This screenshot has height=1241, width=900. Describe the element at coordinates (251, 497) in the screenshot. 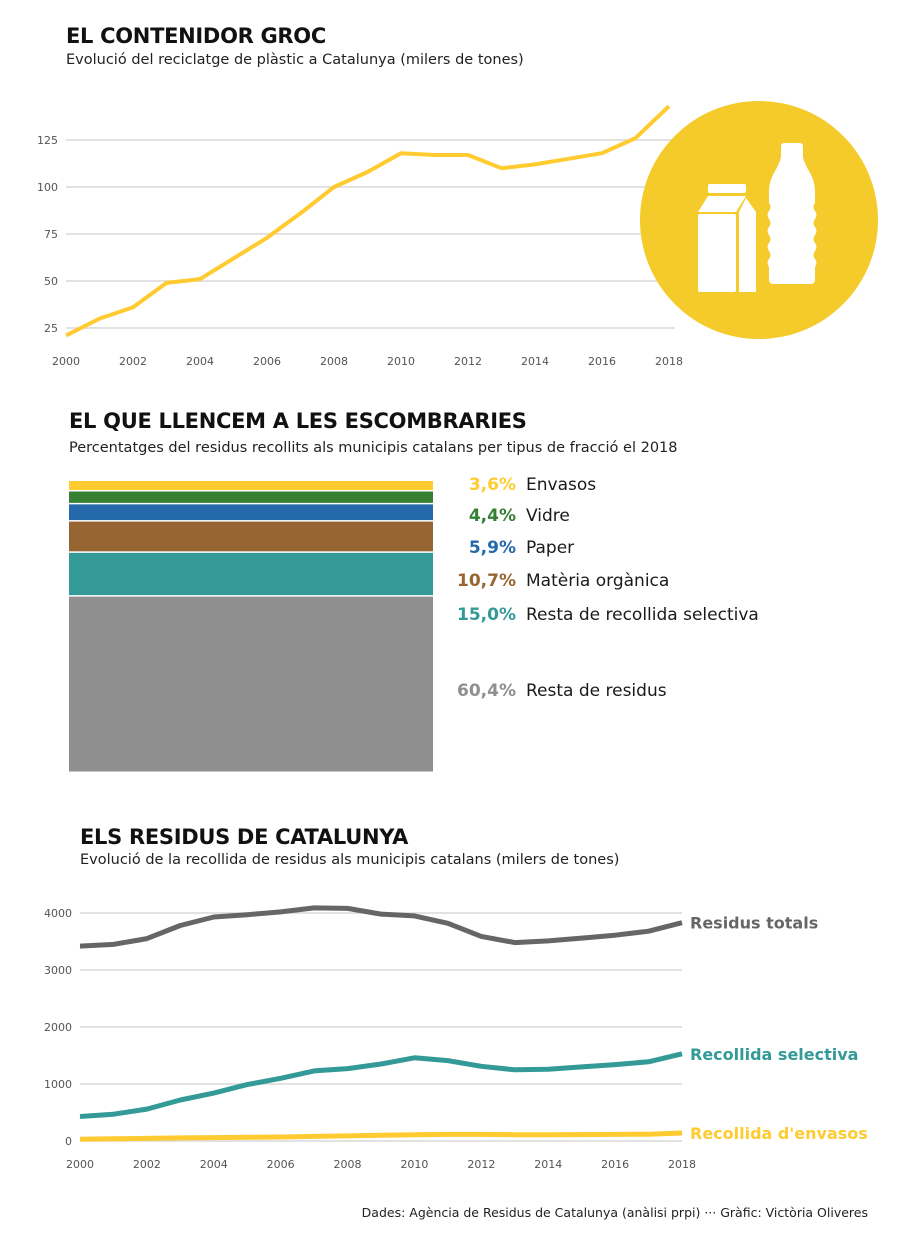

I see `bar-segment-vidre` at that location.